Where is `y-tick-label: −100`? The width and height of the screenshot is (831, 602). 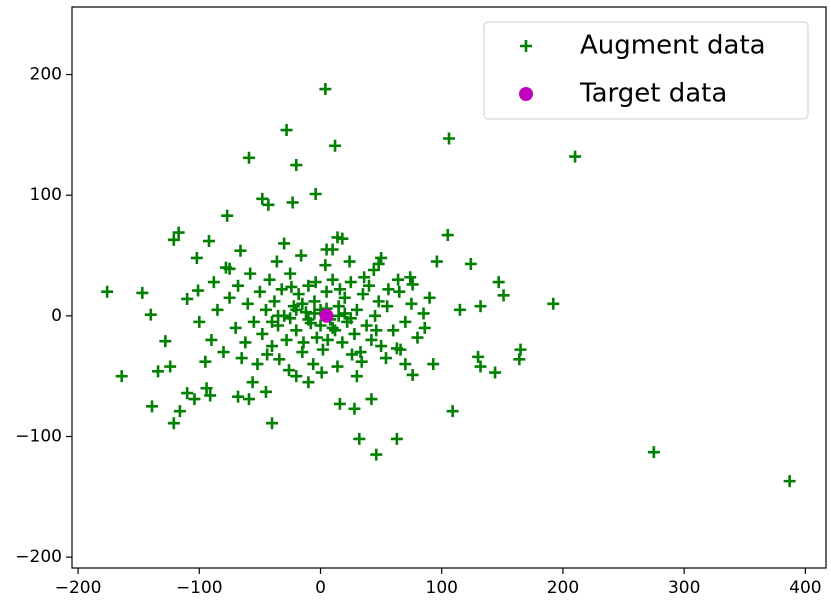
y-tick-label: −100 is located at coordinates (38, 436).